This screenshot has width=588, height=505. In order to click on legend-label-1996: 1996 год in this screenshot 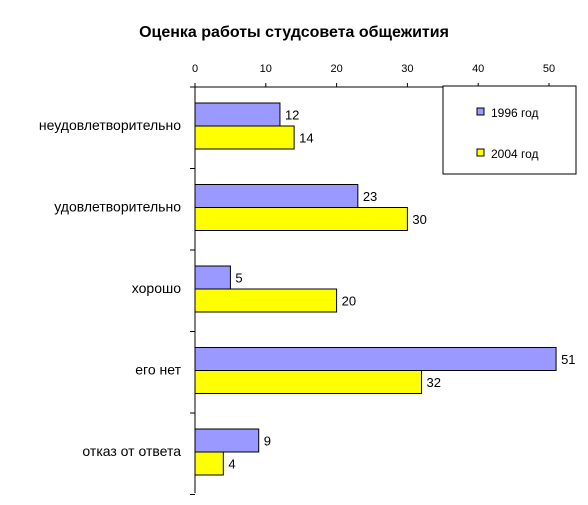, I will do `click(515, 113)`.